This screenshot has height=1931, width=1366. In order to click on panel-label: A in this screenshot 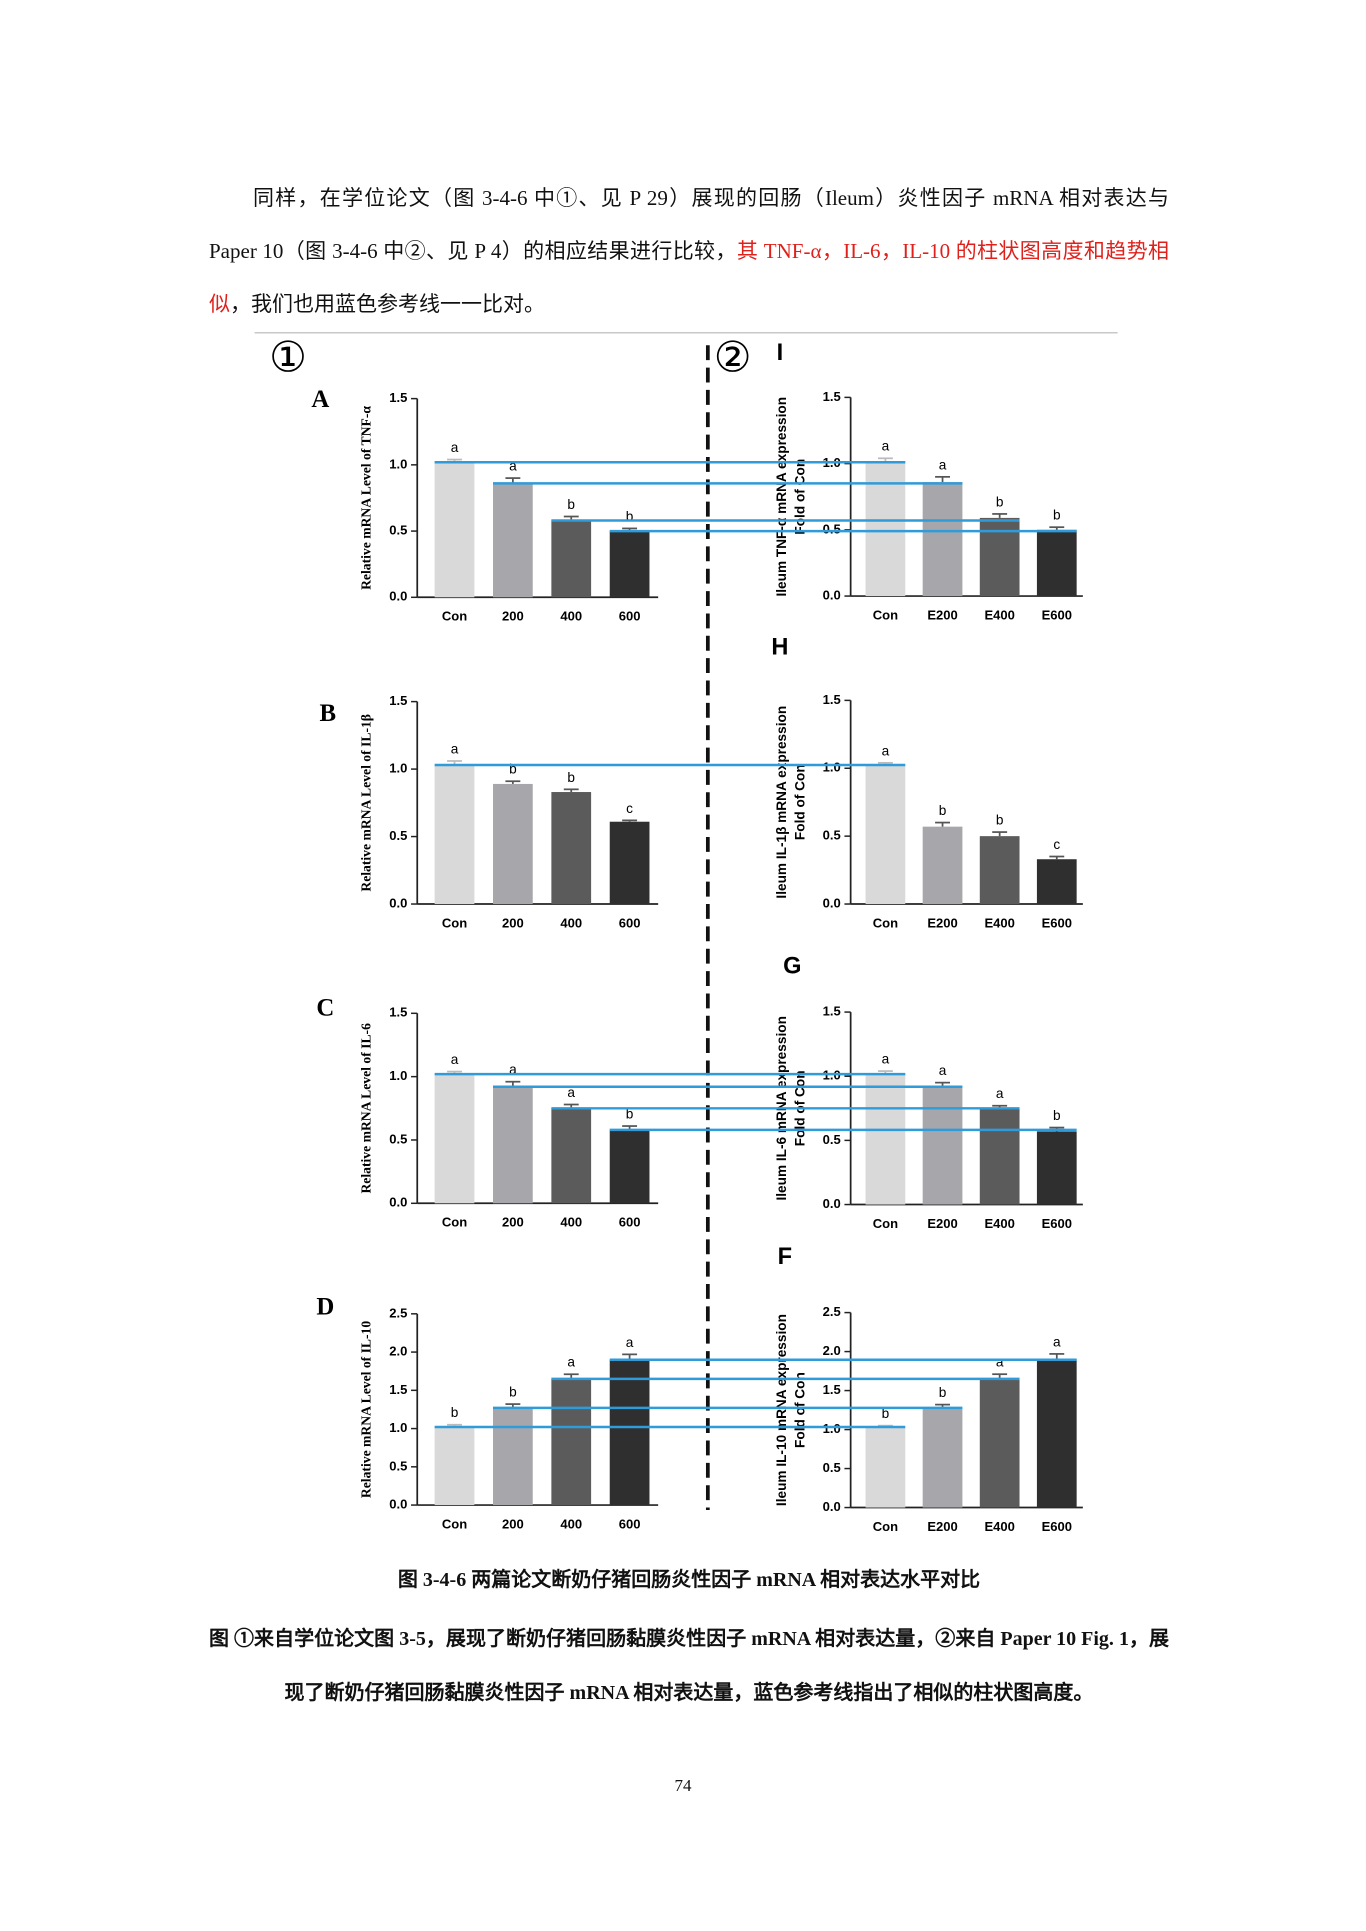, I will do `click(320, 399)`.